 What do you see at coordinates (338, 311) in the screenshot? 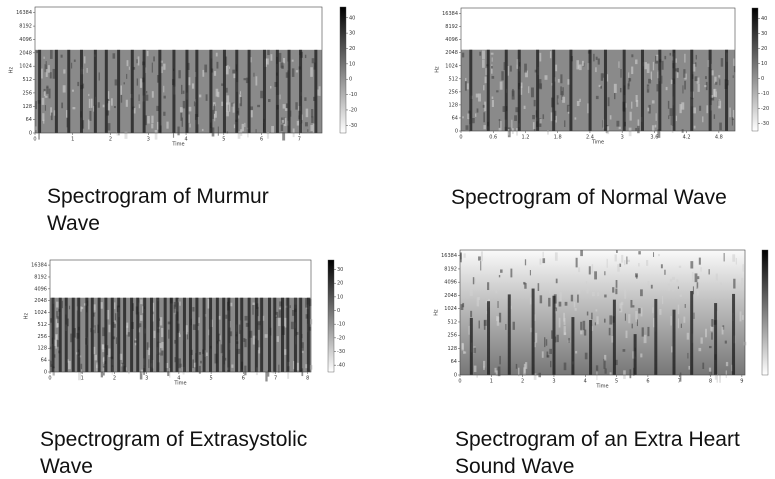
I see `colorbar-tick-label: 0` at bounding box center [338, 311].